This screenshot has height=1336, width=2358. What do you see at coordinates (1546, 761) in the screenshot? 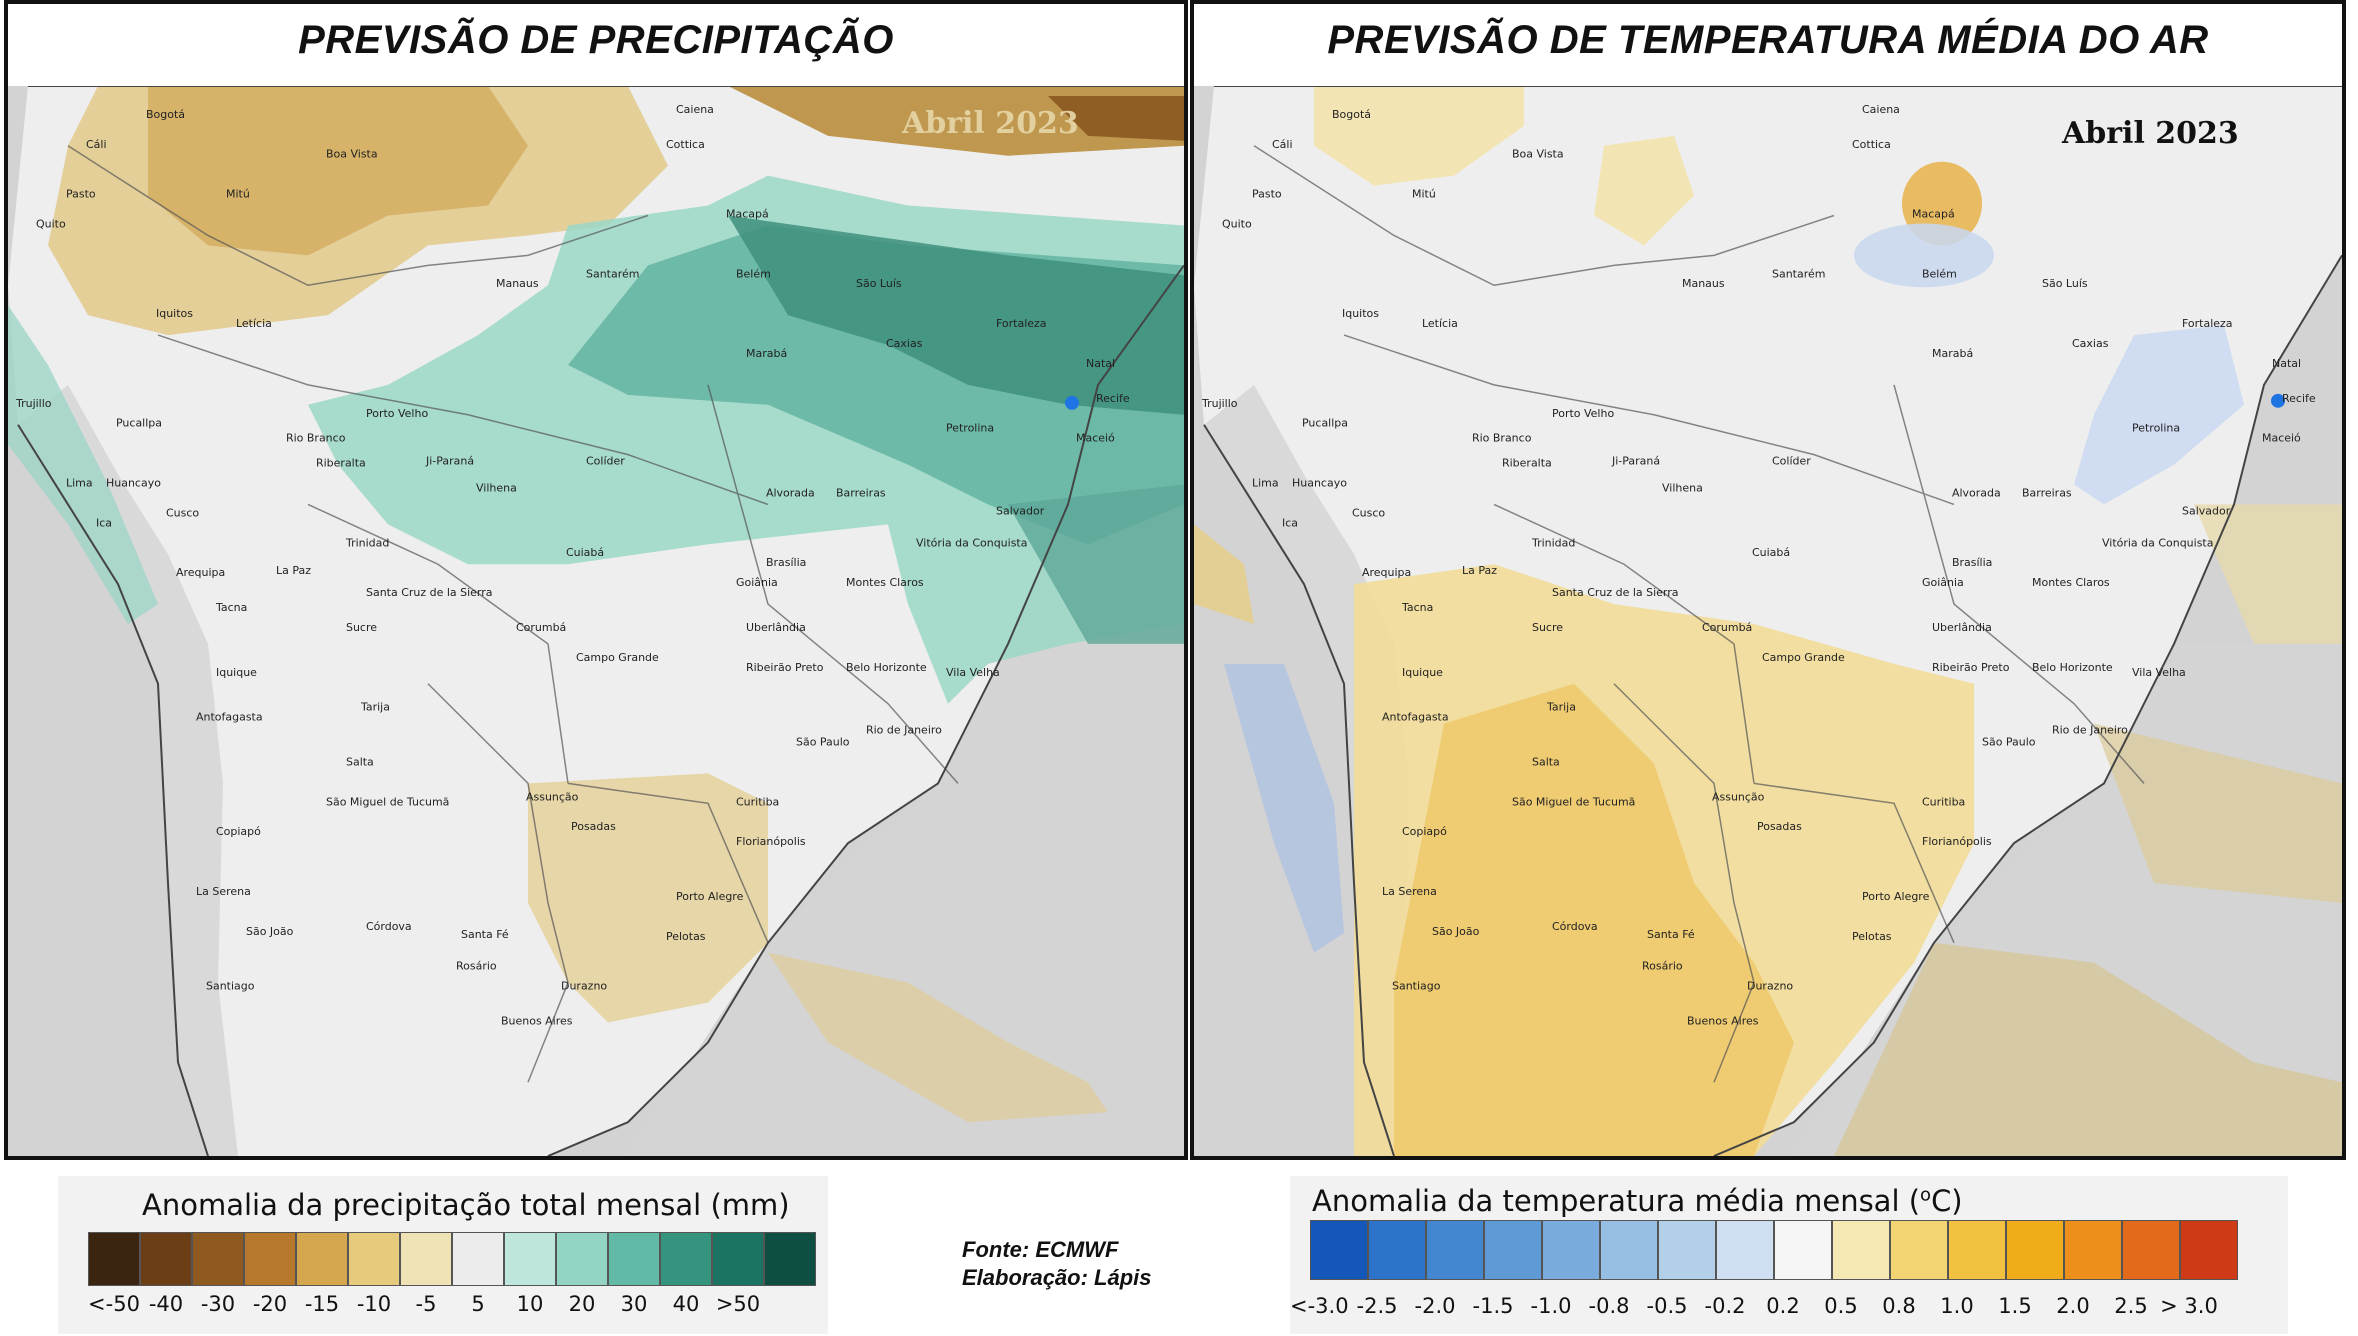
I see `city-label: Salta` at bounding box center [1546, 761].